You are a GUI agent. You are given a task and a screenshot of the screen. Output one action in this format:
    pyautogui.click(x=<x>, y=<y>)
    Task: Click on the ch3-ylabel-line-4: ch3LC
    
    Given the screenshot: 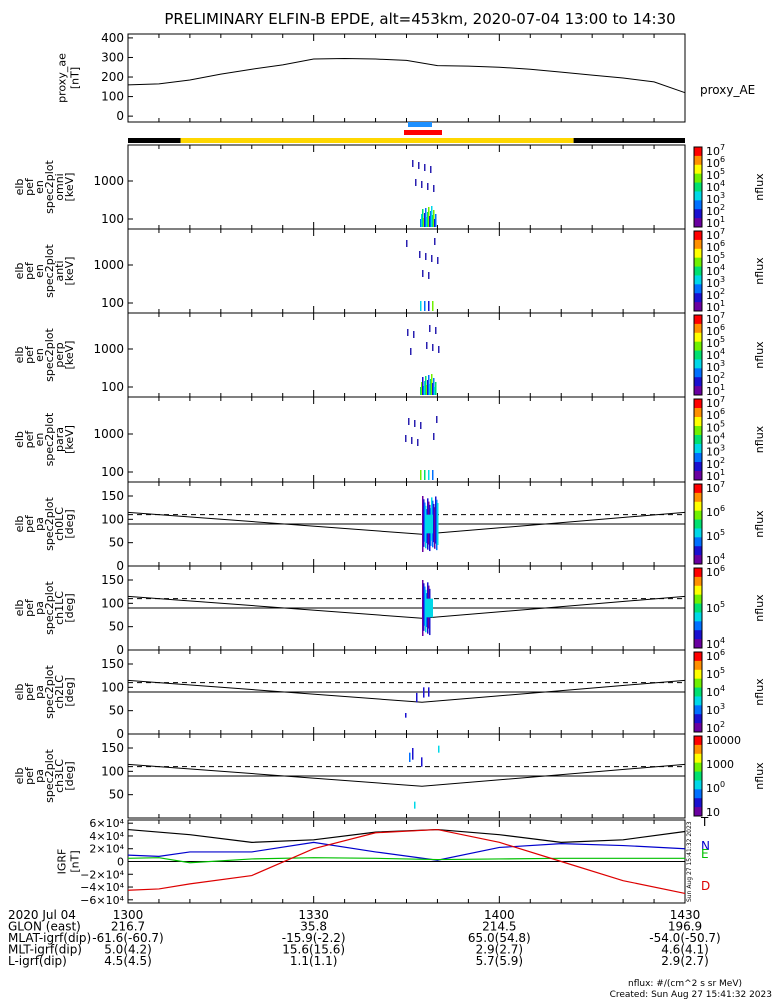 What is the action you would take?
    pyautogui.click(x=59, y=776)
    